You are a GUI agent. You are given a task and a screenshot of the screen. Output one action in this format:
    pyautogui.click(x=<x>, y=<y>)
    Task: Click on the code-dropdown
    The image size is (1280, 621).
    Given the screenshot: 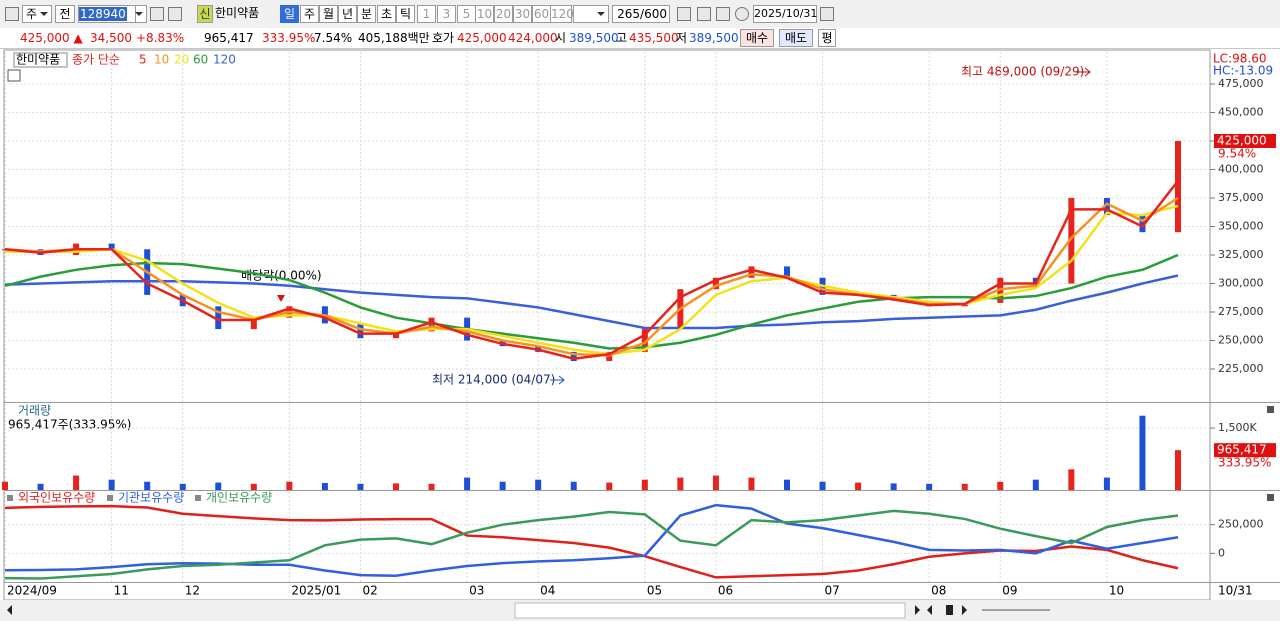 What is the action you would take?
    pyautogui.click(x=141, y=14)
    